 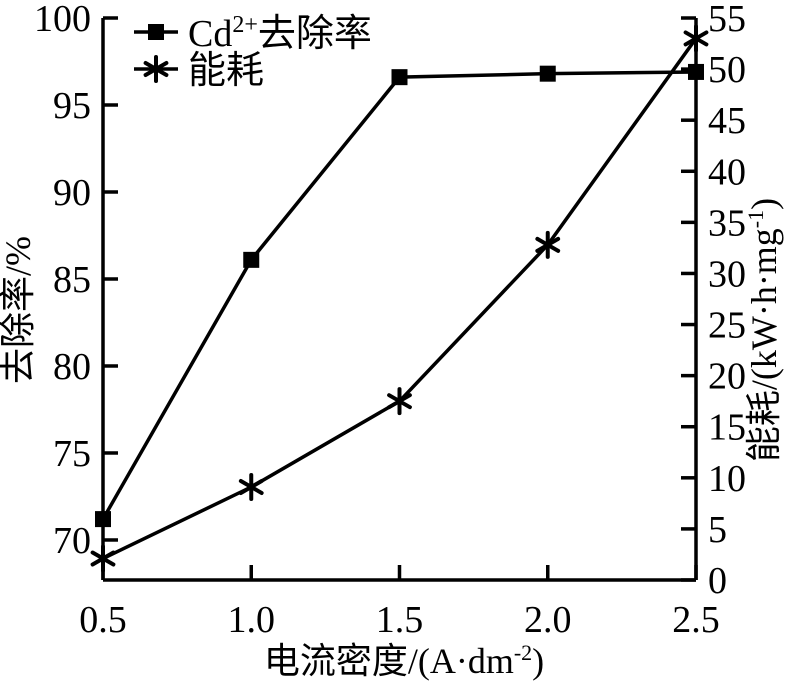 What do you see at coordinates (19, 310) in the screenshot?
I see `left-axis-title: 去除率/%` at bounding box center [19, 310].